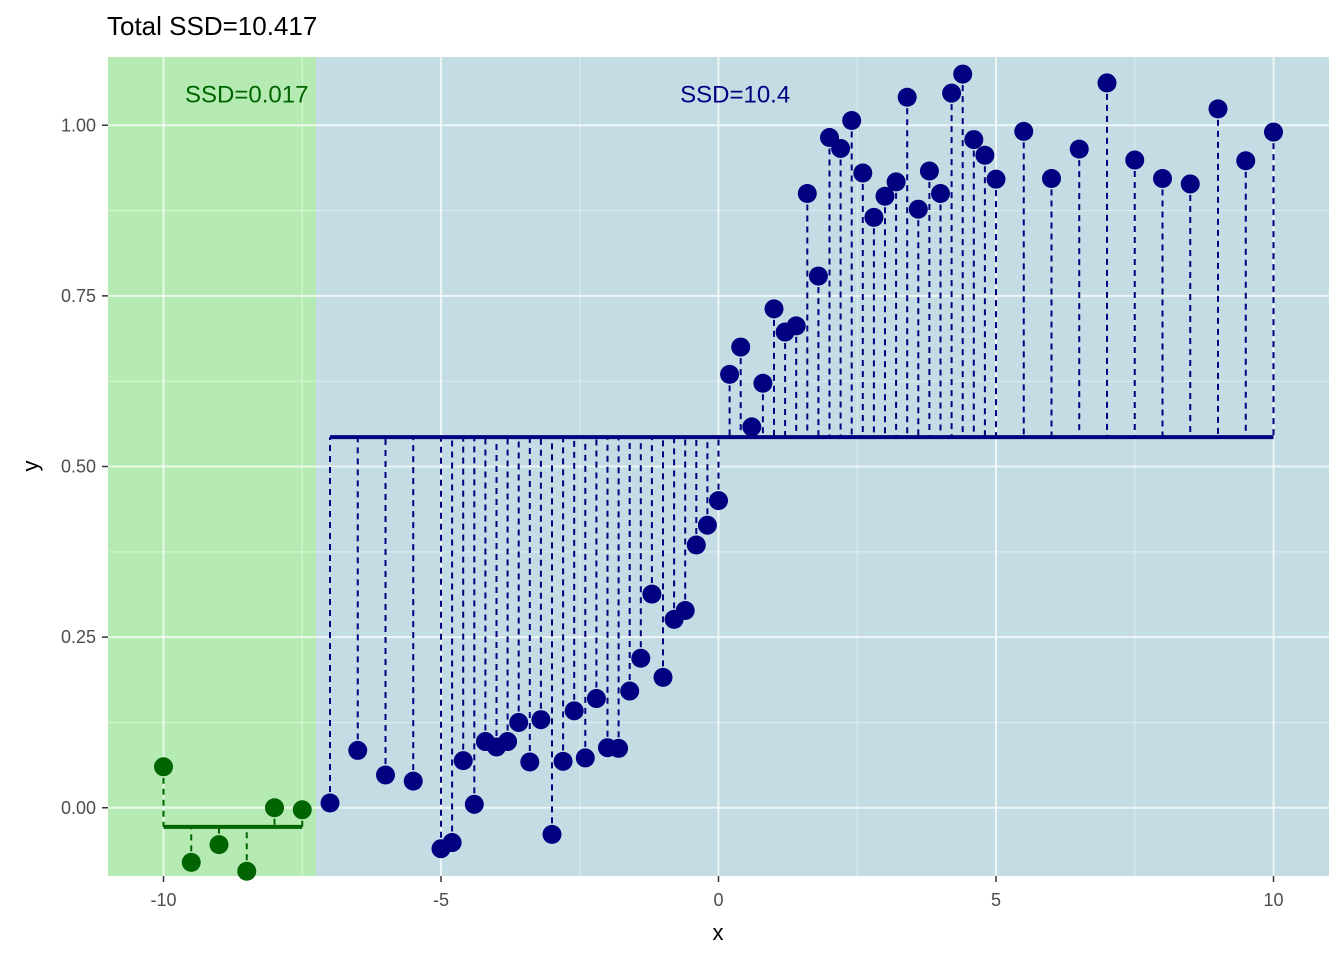 This screenshot has height=960, width=1344. Describe the element at coordinates (30, 466) in the screenshot. I see `y-axis-title: y` at that location.